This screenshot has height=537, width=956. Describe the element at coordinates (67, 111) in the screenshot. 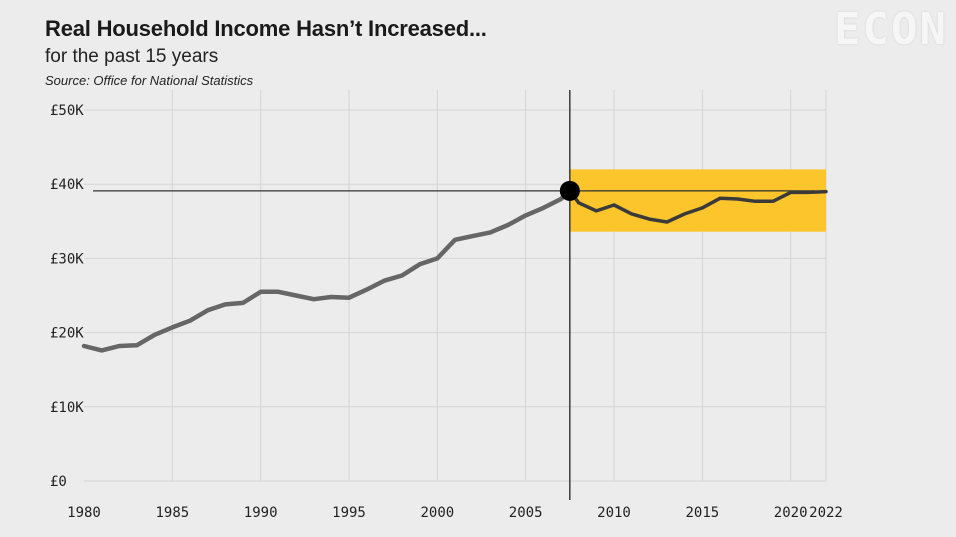

I see `y-tick-label: £50K` at that location.